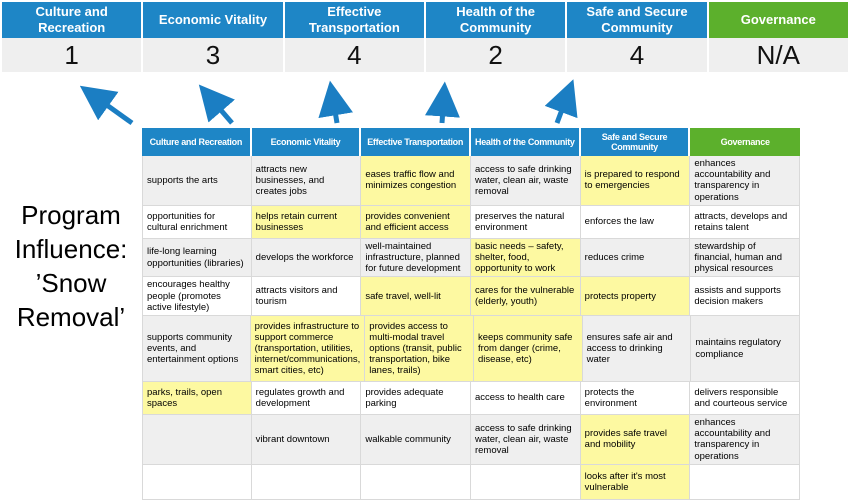 Image resolution: width=859 pixels, height=500 pixels. What do you see at coordinates (197, 399) in the screenshot?
I see `matrix-cell-parks-trails-open-spaces: parks, trails, open spaces` at bounding box center [197, 399].